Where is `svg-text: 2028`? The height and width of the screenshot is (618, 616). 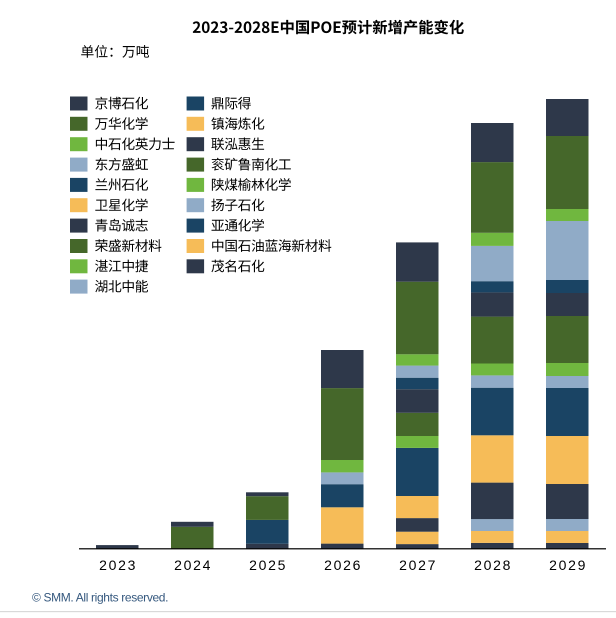
svg-text: 2028 is located at coordinates (493, 565).